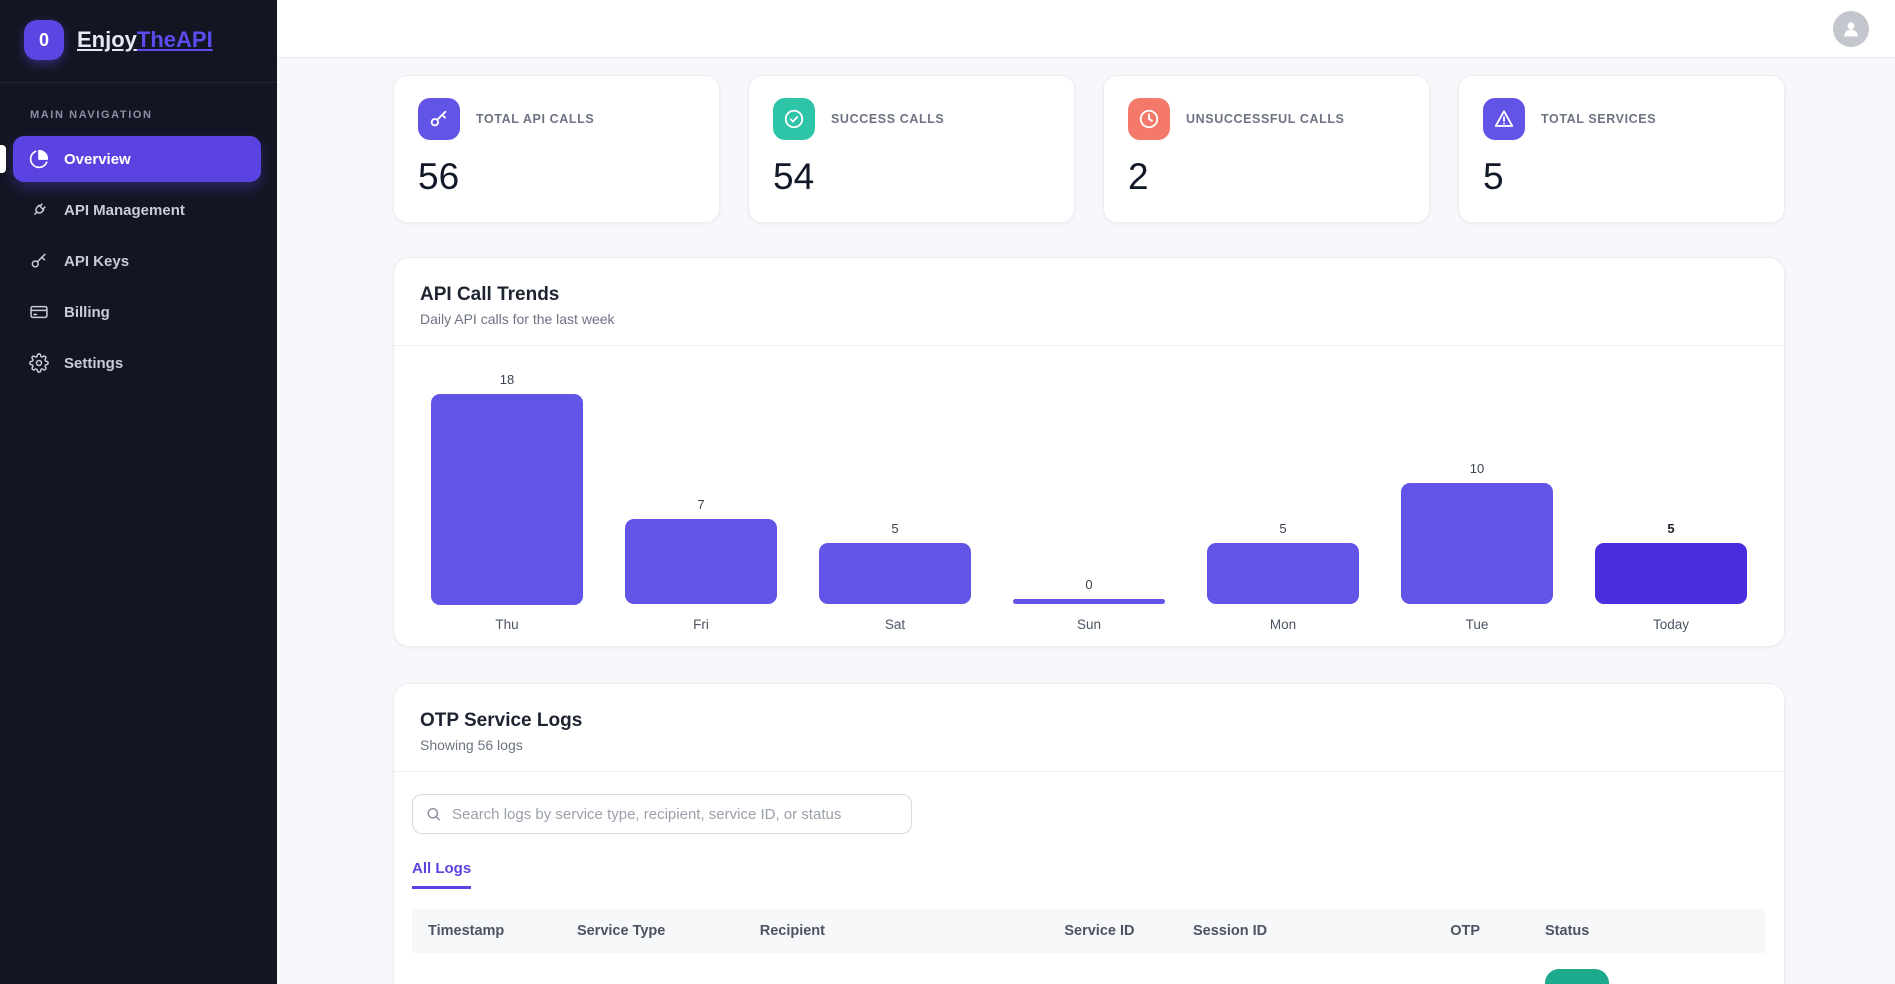  What do you see at coordinates (1089, 874) in the screenshot?
I see `logs-tabs: All Logs` at bounding box center [1089, 874].